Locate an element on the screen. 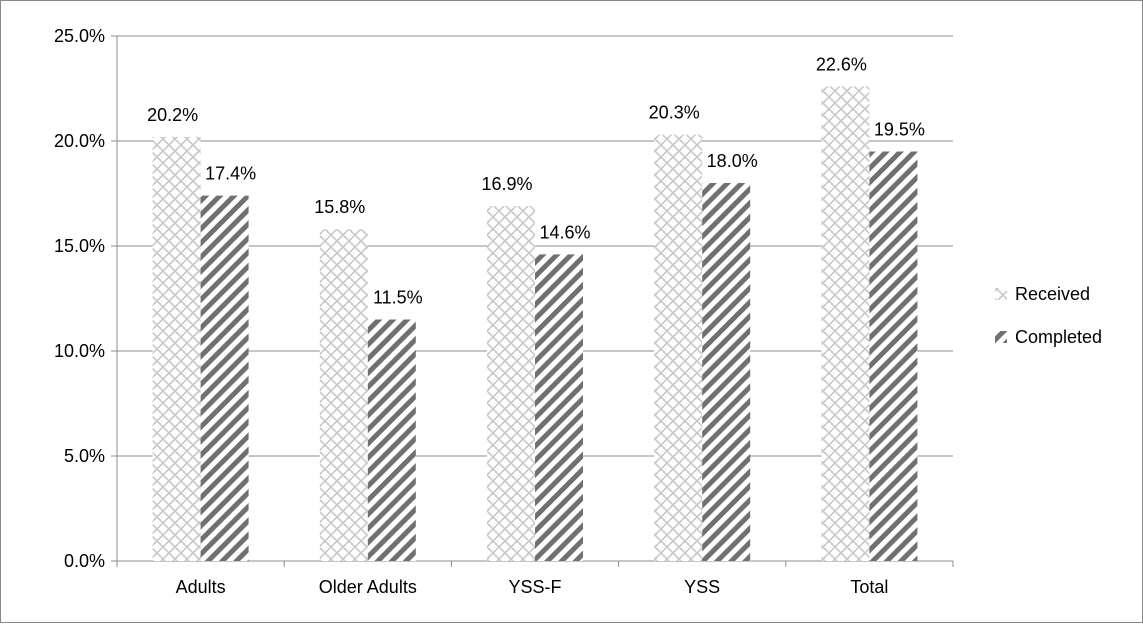 This screenshot has height=627, width=1143. legend-label: Completed is located at coordinates (1058, 337).